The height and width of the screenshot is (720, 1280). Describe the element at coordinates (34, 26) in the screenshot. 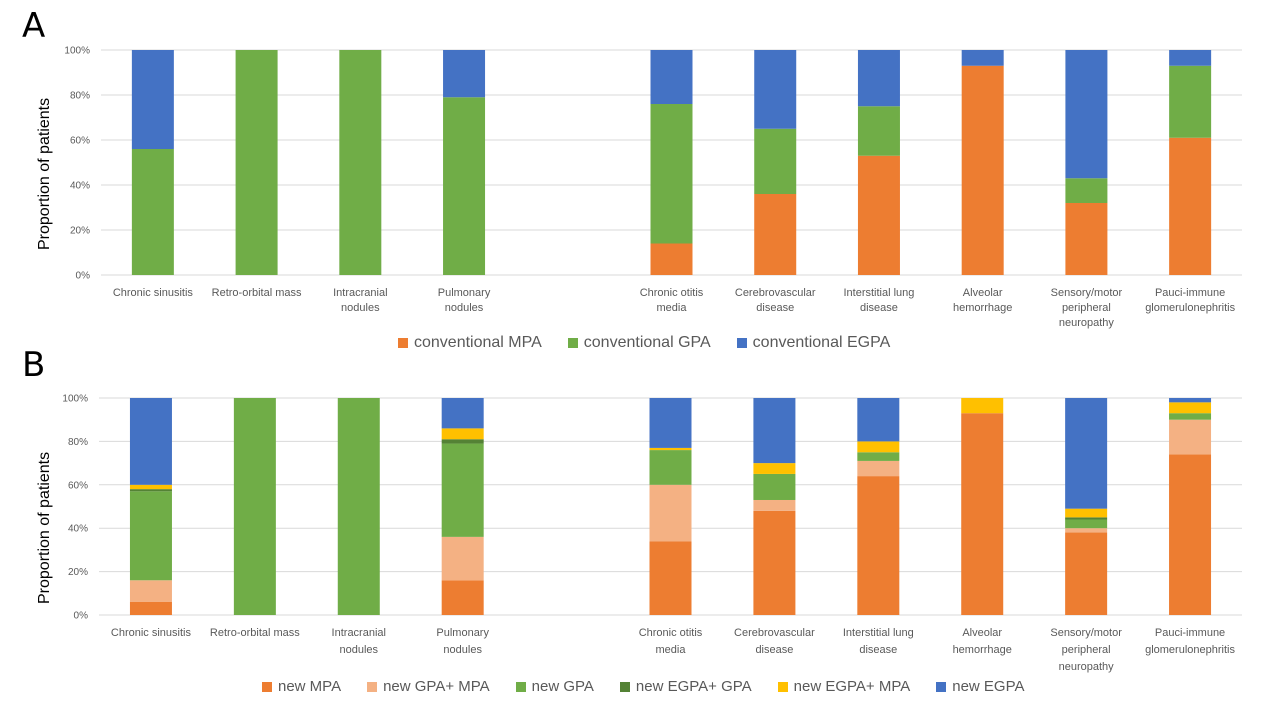

I see `panel-a-label: A` at that location.